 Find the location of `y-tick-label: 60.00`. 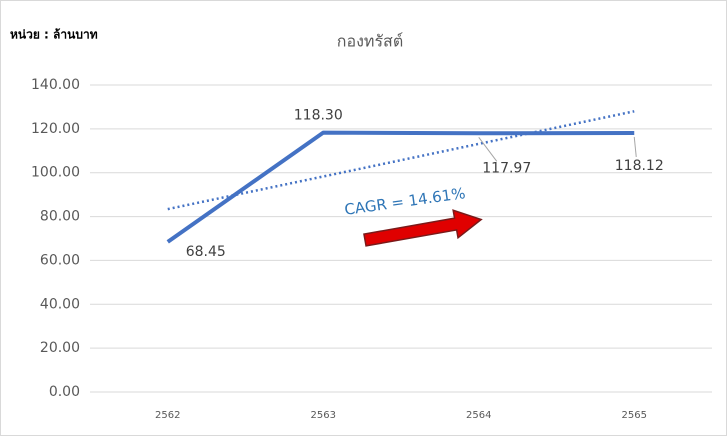

y-tick-label: 60.00 is located at coordinates (60, 260).